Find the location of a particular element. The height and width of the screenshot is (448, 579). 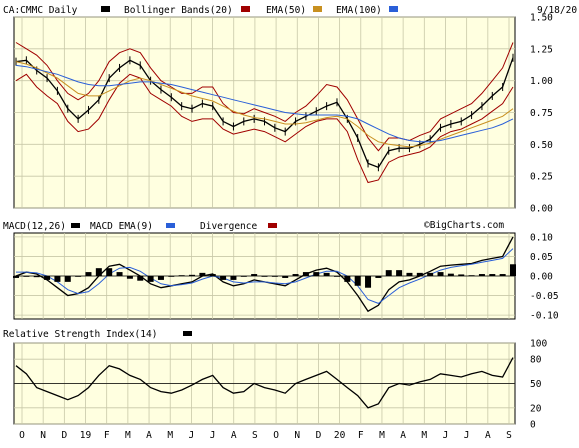

y-tick-label: 0.05 is located at coordinates (541, 257).